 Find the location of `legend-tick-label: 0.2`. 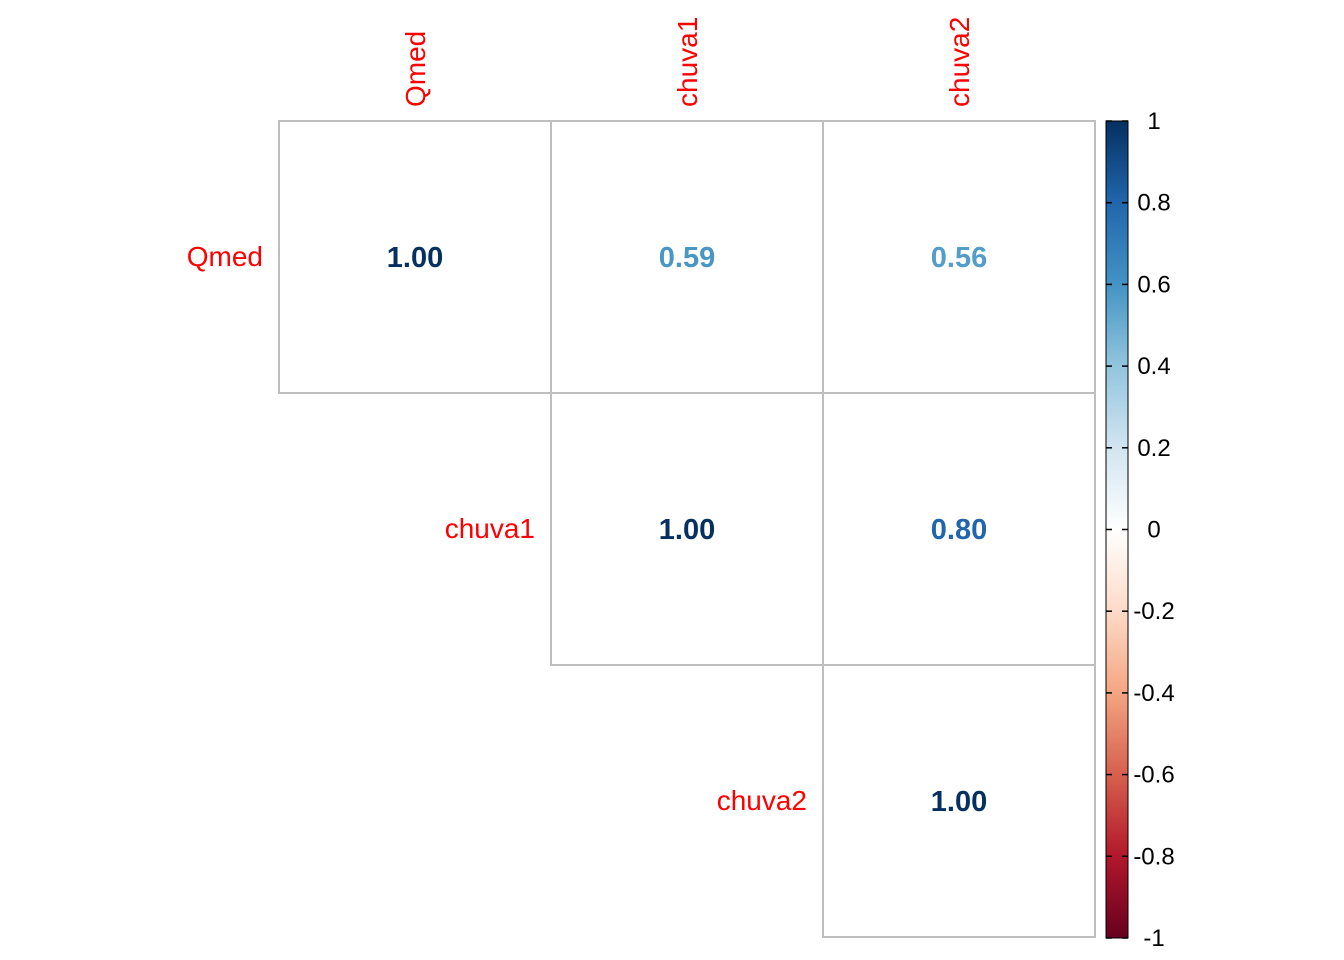

legend-tick-label: 0.2 is located at coordinates (1153, 448).